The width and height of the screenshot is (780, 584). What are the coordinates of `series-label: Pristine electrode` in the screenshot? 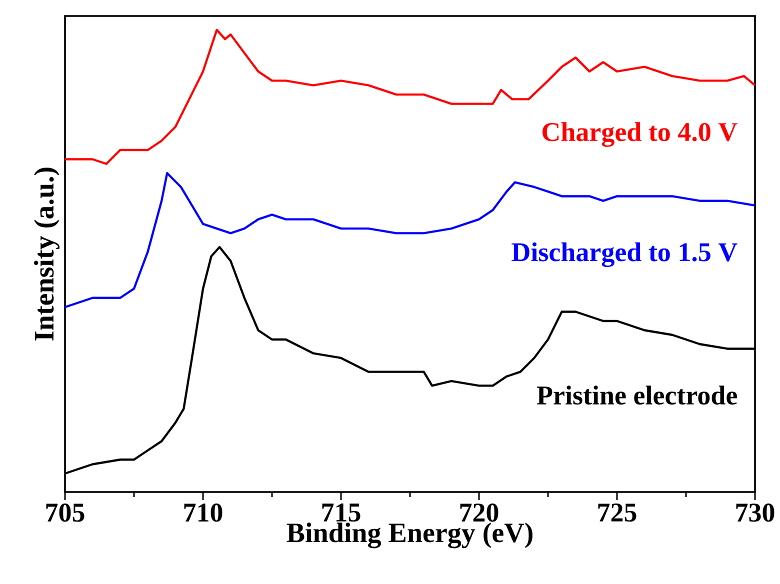 It's located at (636, 395).